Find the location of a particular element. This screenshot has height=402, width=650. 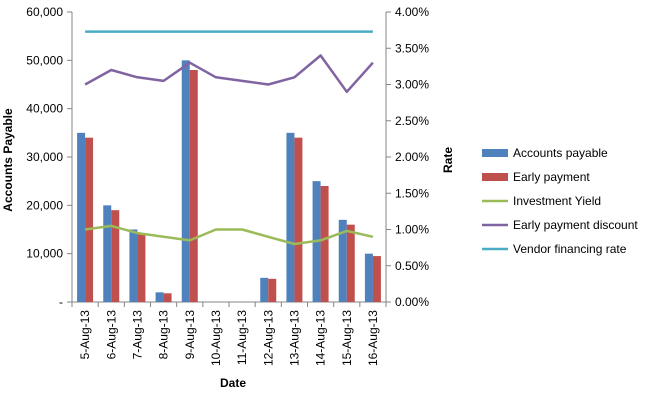

y2-tick-label: 2.50% is located at coordinates (412, 121).